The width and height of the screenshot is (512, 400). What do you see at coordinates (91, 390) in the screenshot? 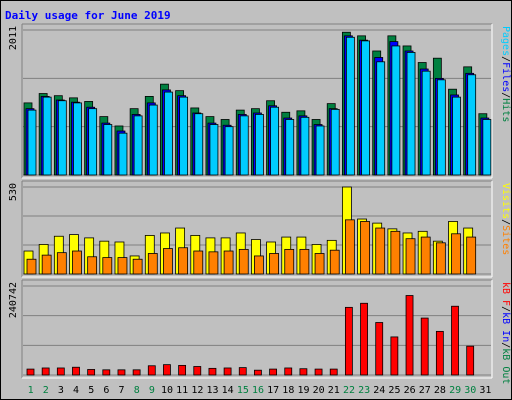
I see `x-tick-day-5: 5` at bounding box center [91, 390].